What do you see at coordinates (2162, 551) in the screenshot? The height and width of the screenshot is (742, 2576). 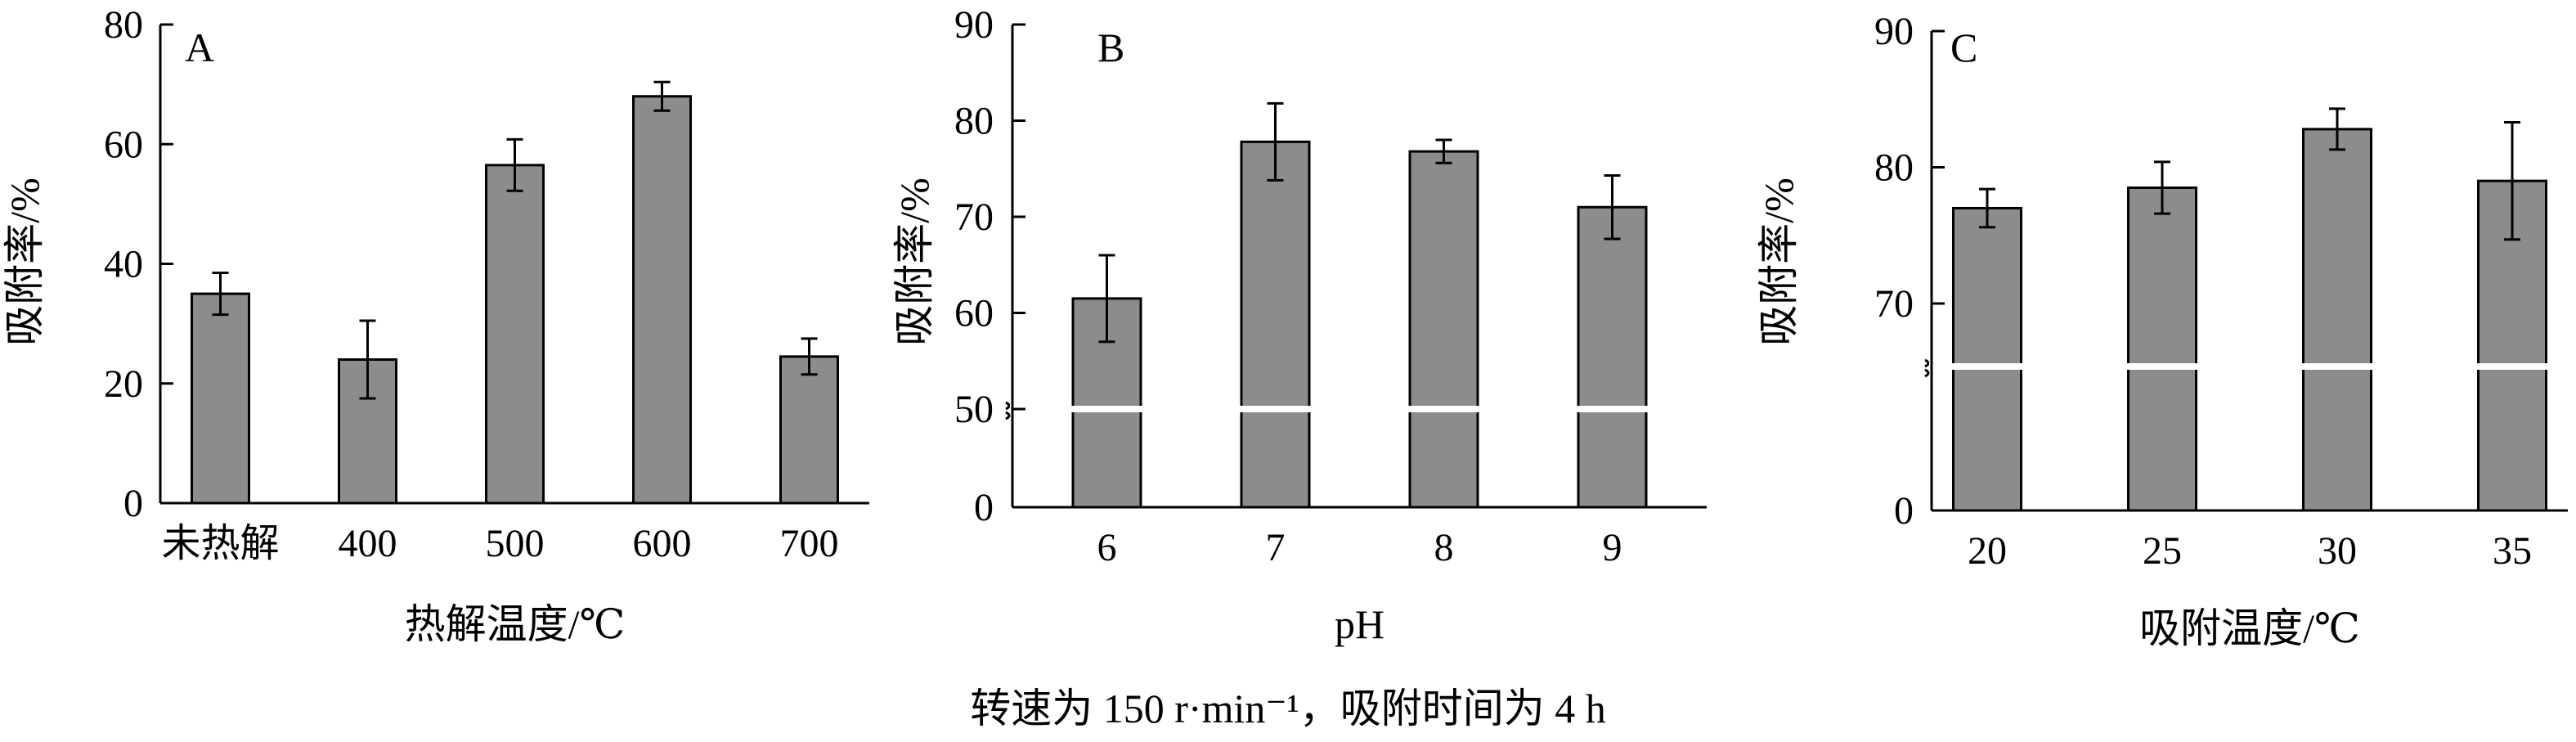 I see `x-tick-label: 25` at bounding box center [2162, 551].